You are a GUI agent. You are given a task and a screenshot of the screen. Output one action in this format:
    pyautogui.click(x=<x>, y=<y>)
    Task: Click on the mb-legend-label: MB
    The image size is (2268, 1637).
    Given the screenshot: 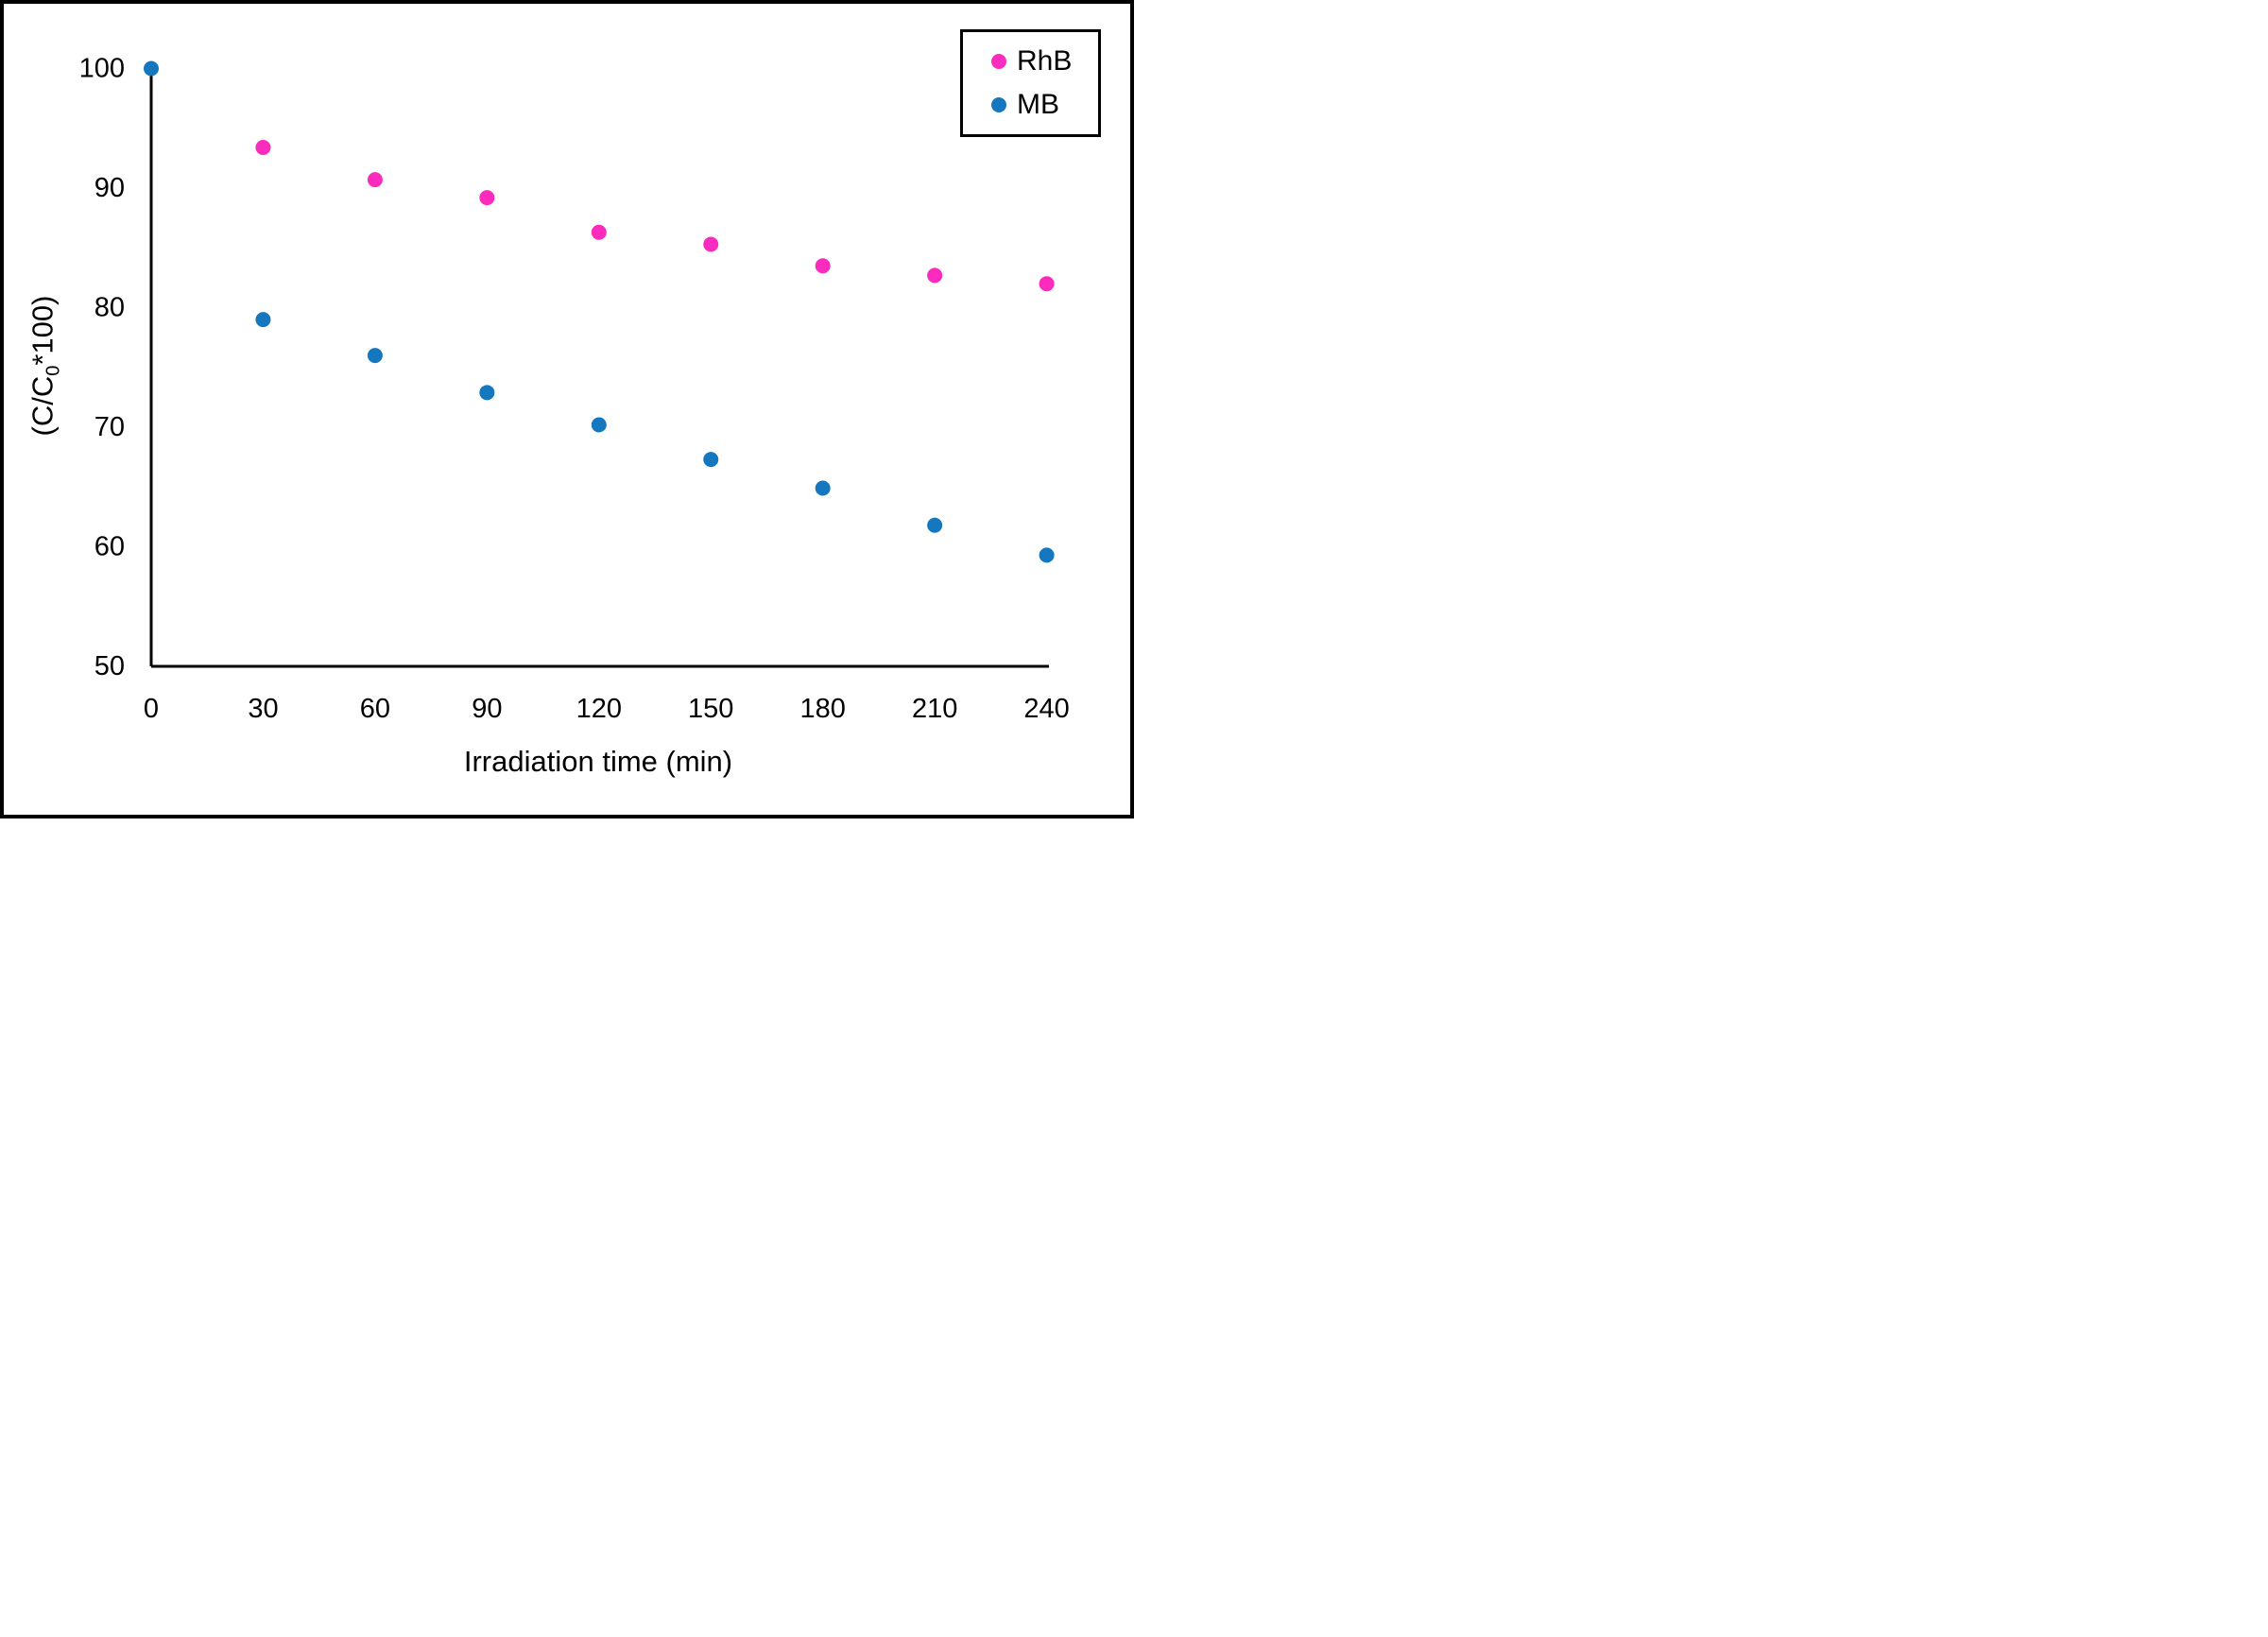 What is the action you would take?
    pyautogui.click(x=1038, y=104)
    